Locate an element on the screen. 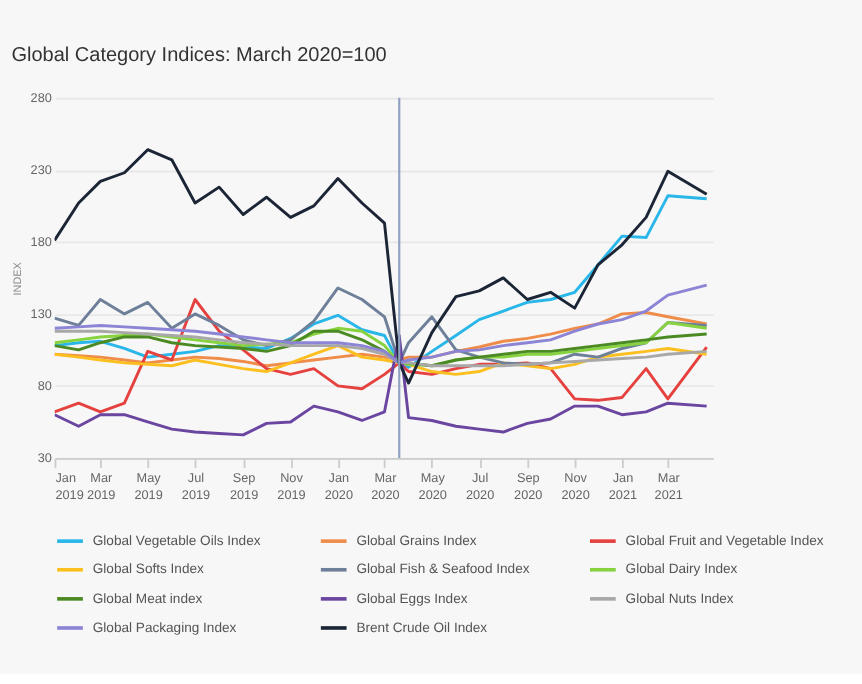 This screenshot has height=684, width=862. chart-title: Global Category Indices: March 2020=100 is located at coordinates (199, 56).